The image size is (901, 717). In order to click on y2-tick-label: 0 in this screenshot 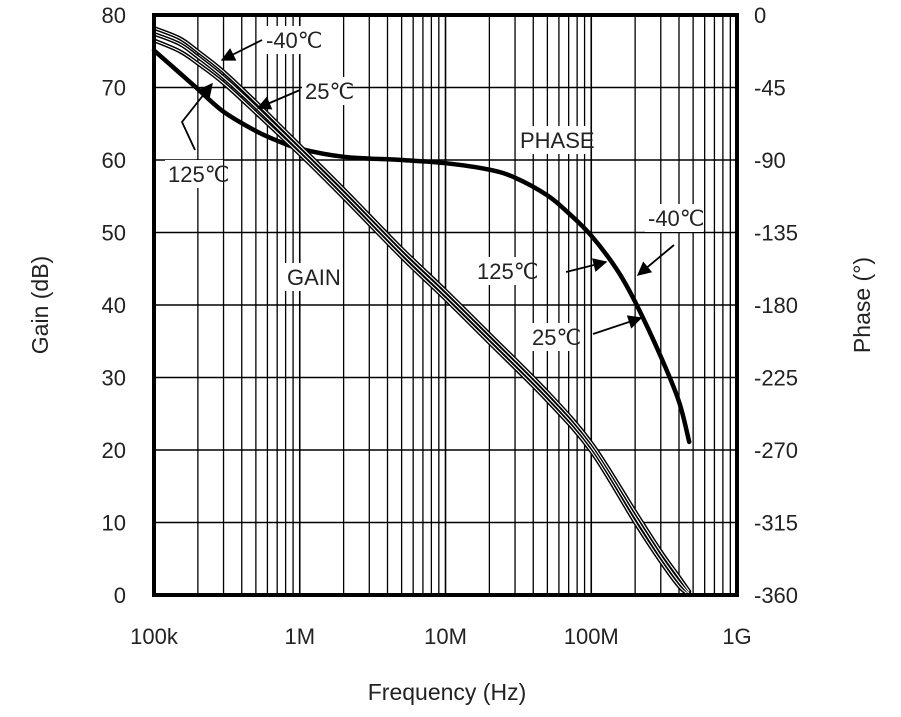, I will do `click(760, 15)`.